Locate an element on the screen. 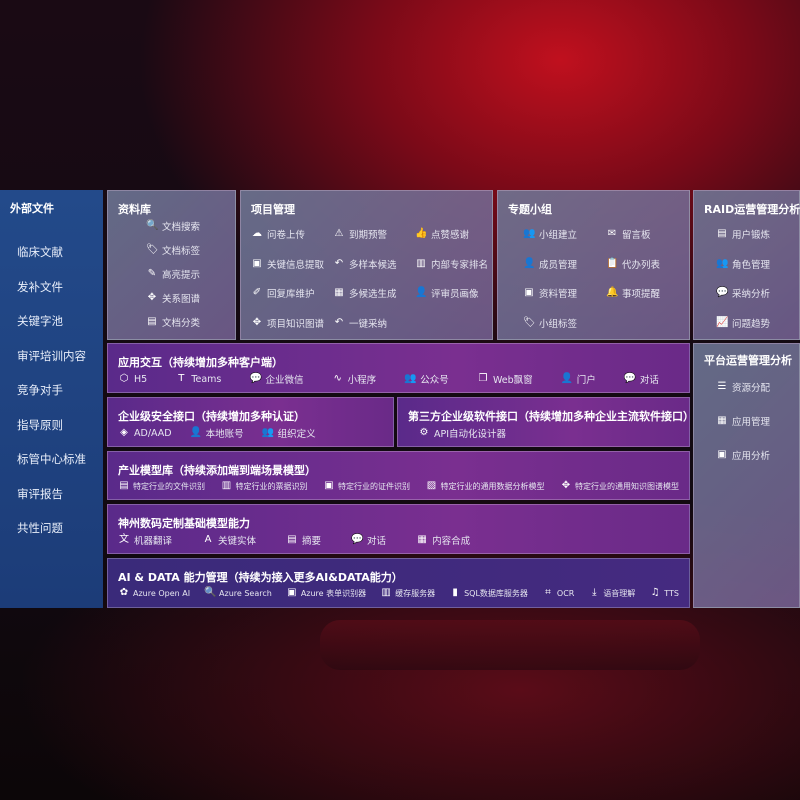  feature-item: 👤 评审员画像 is located at coordinates (447, 293).